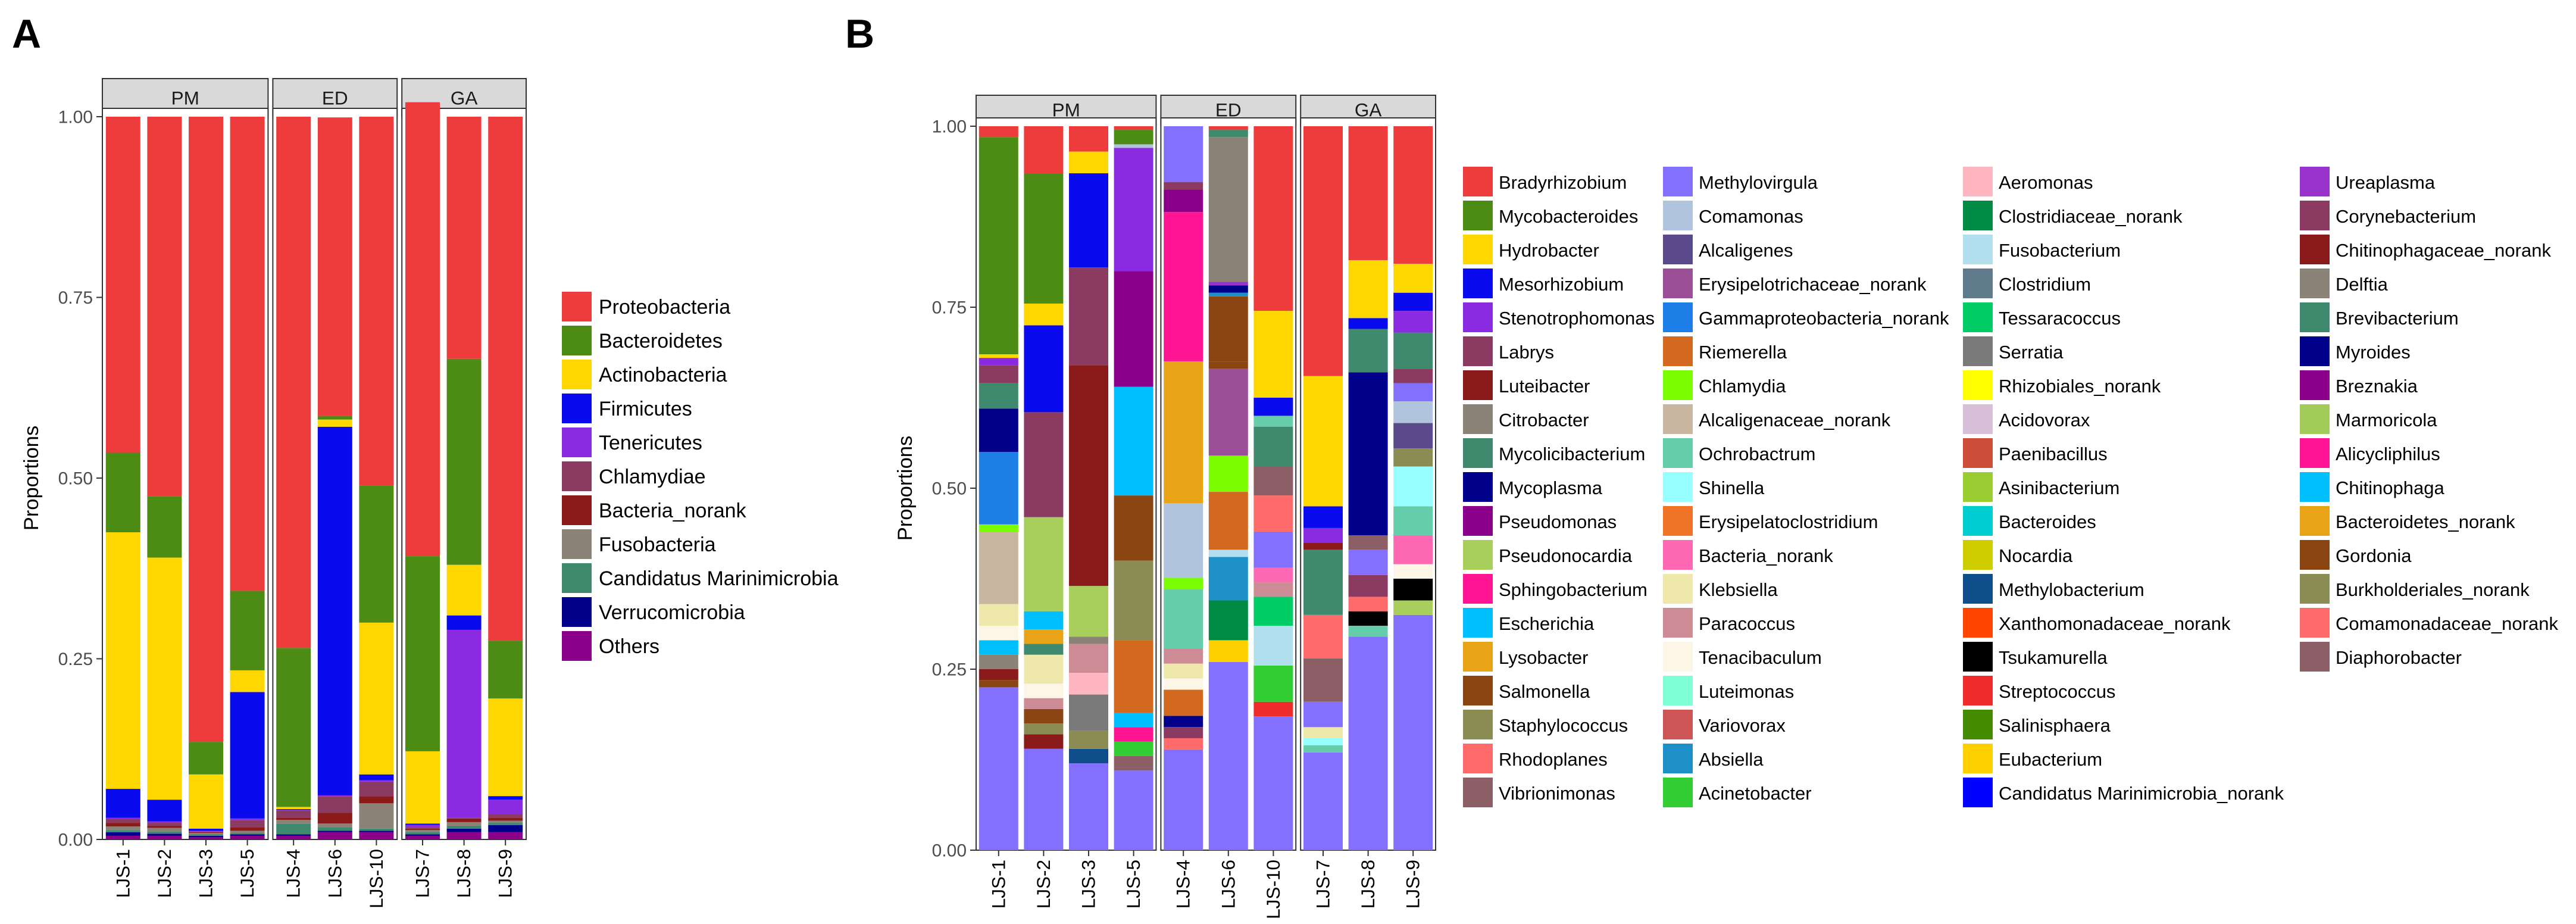 Image resolution: width=2576 pixels, height=924 pixels. Describe the element at coordinates (122, 873) in the screenshot. I see `x-tick-label-ljs-1: LJS-1` at that location.